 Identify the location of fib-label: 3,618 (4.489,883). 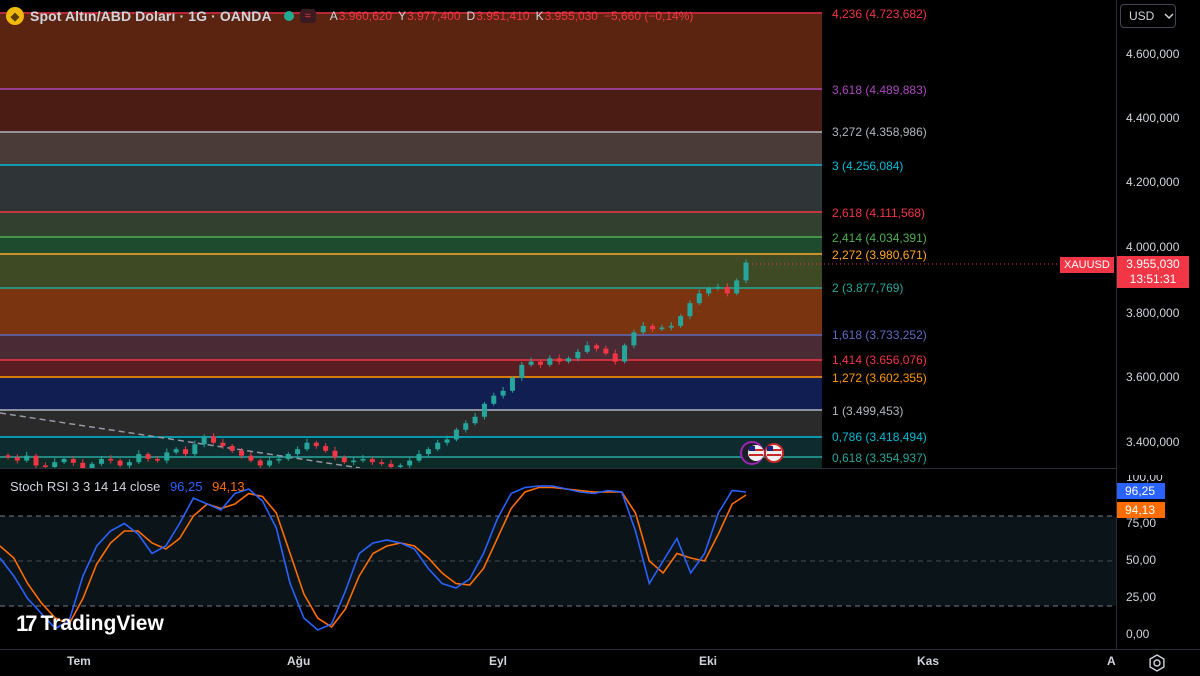
(879, 90).